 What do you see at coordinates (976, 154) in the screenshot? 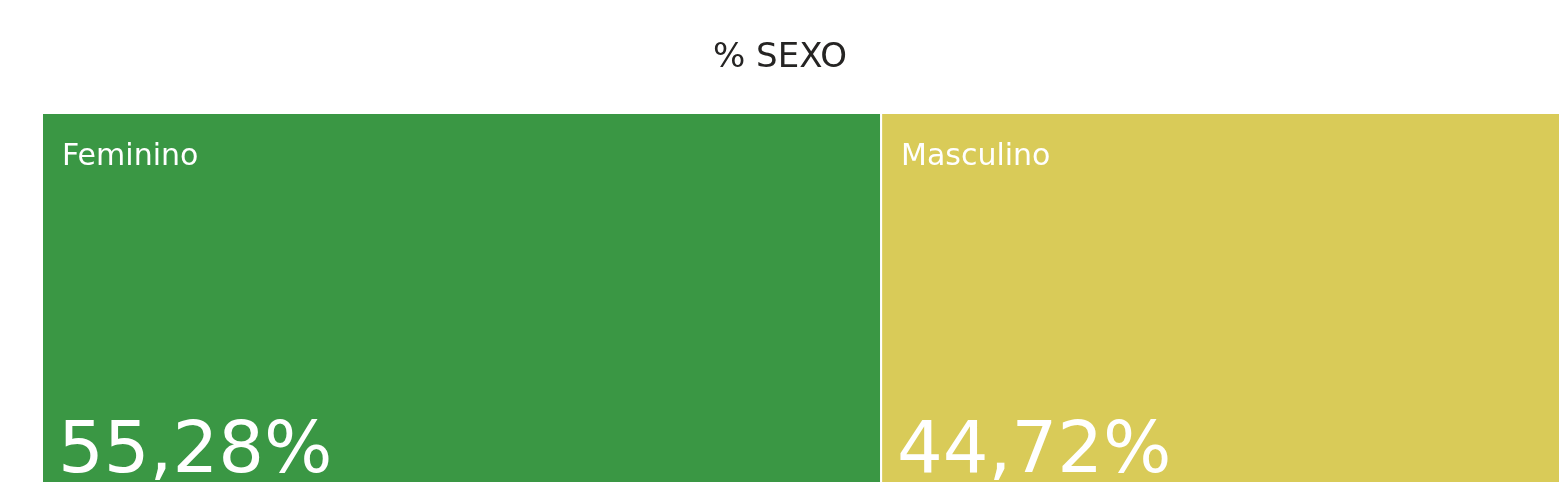
I see `category-label: Masculino` at bounding box center [976, 154].